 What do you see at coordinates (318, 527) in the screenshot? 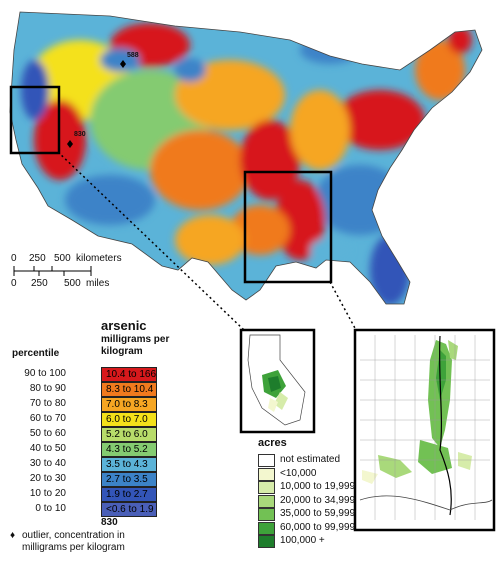
I see `acres-label-5: 60,000 to 99,999` at bounding box center [318, 527].